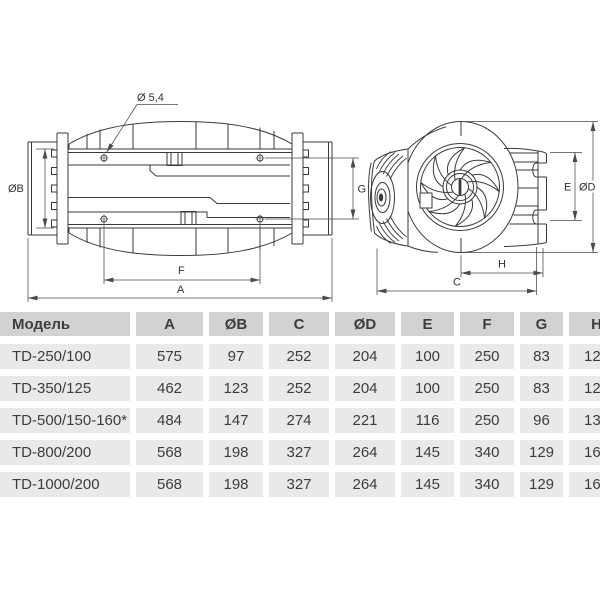 The height and width of the screenshot is (600, 600). Describe the element at coordinates (180, 134) in the screenshot. I see `upper-housing-shell` at that location.